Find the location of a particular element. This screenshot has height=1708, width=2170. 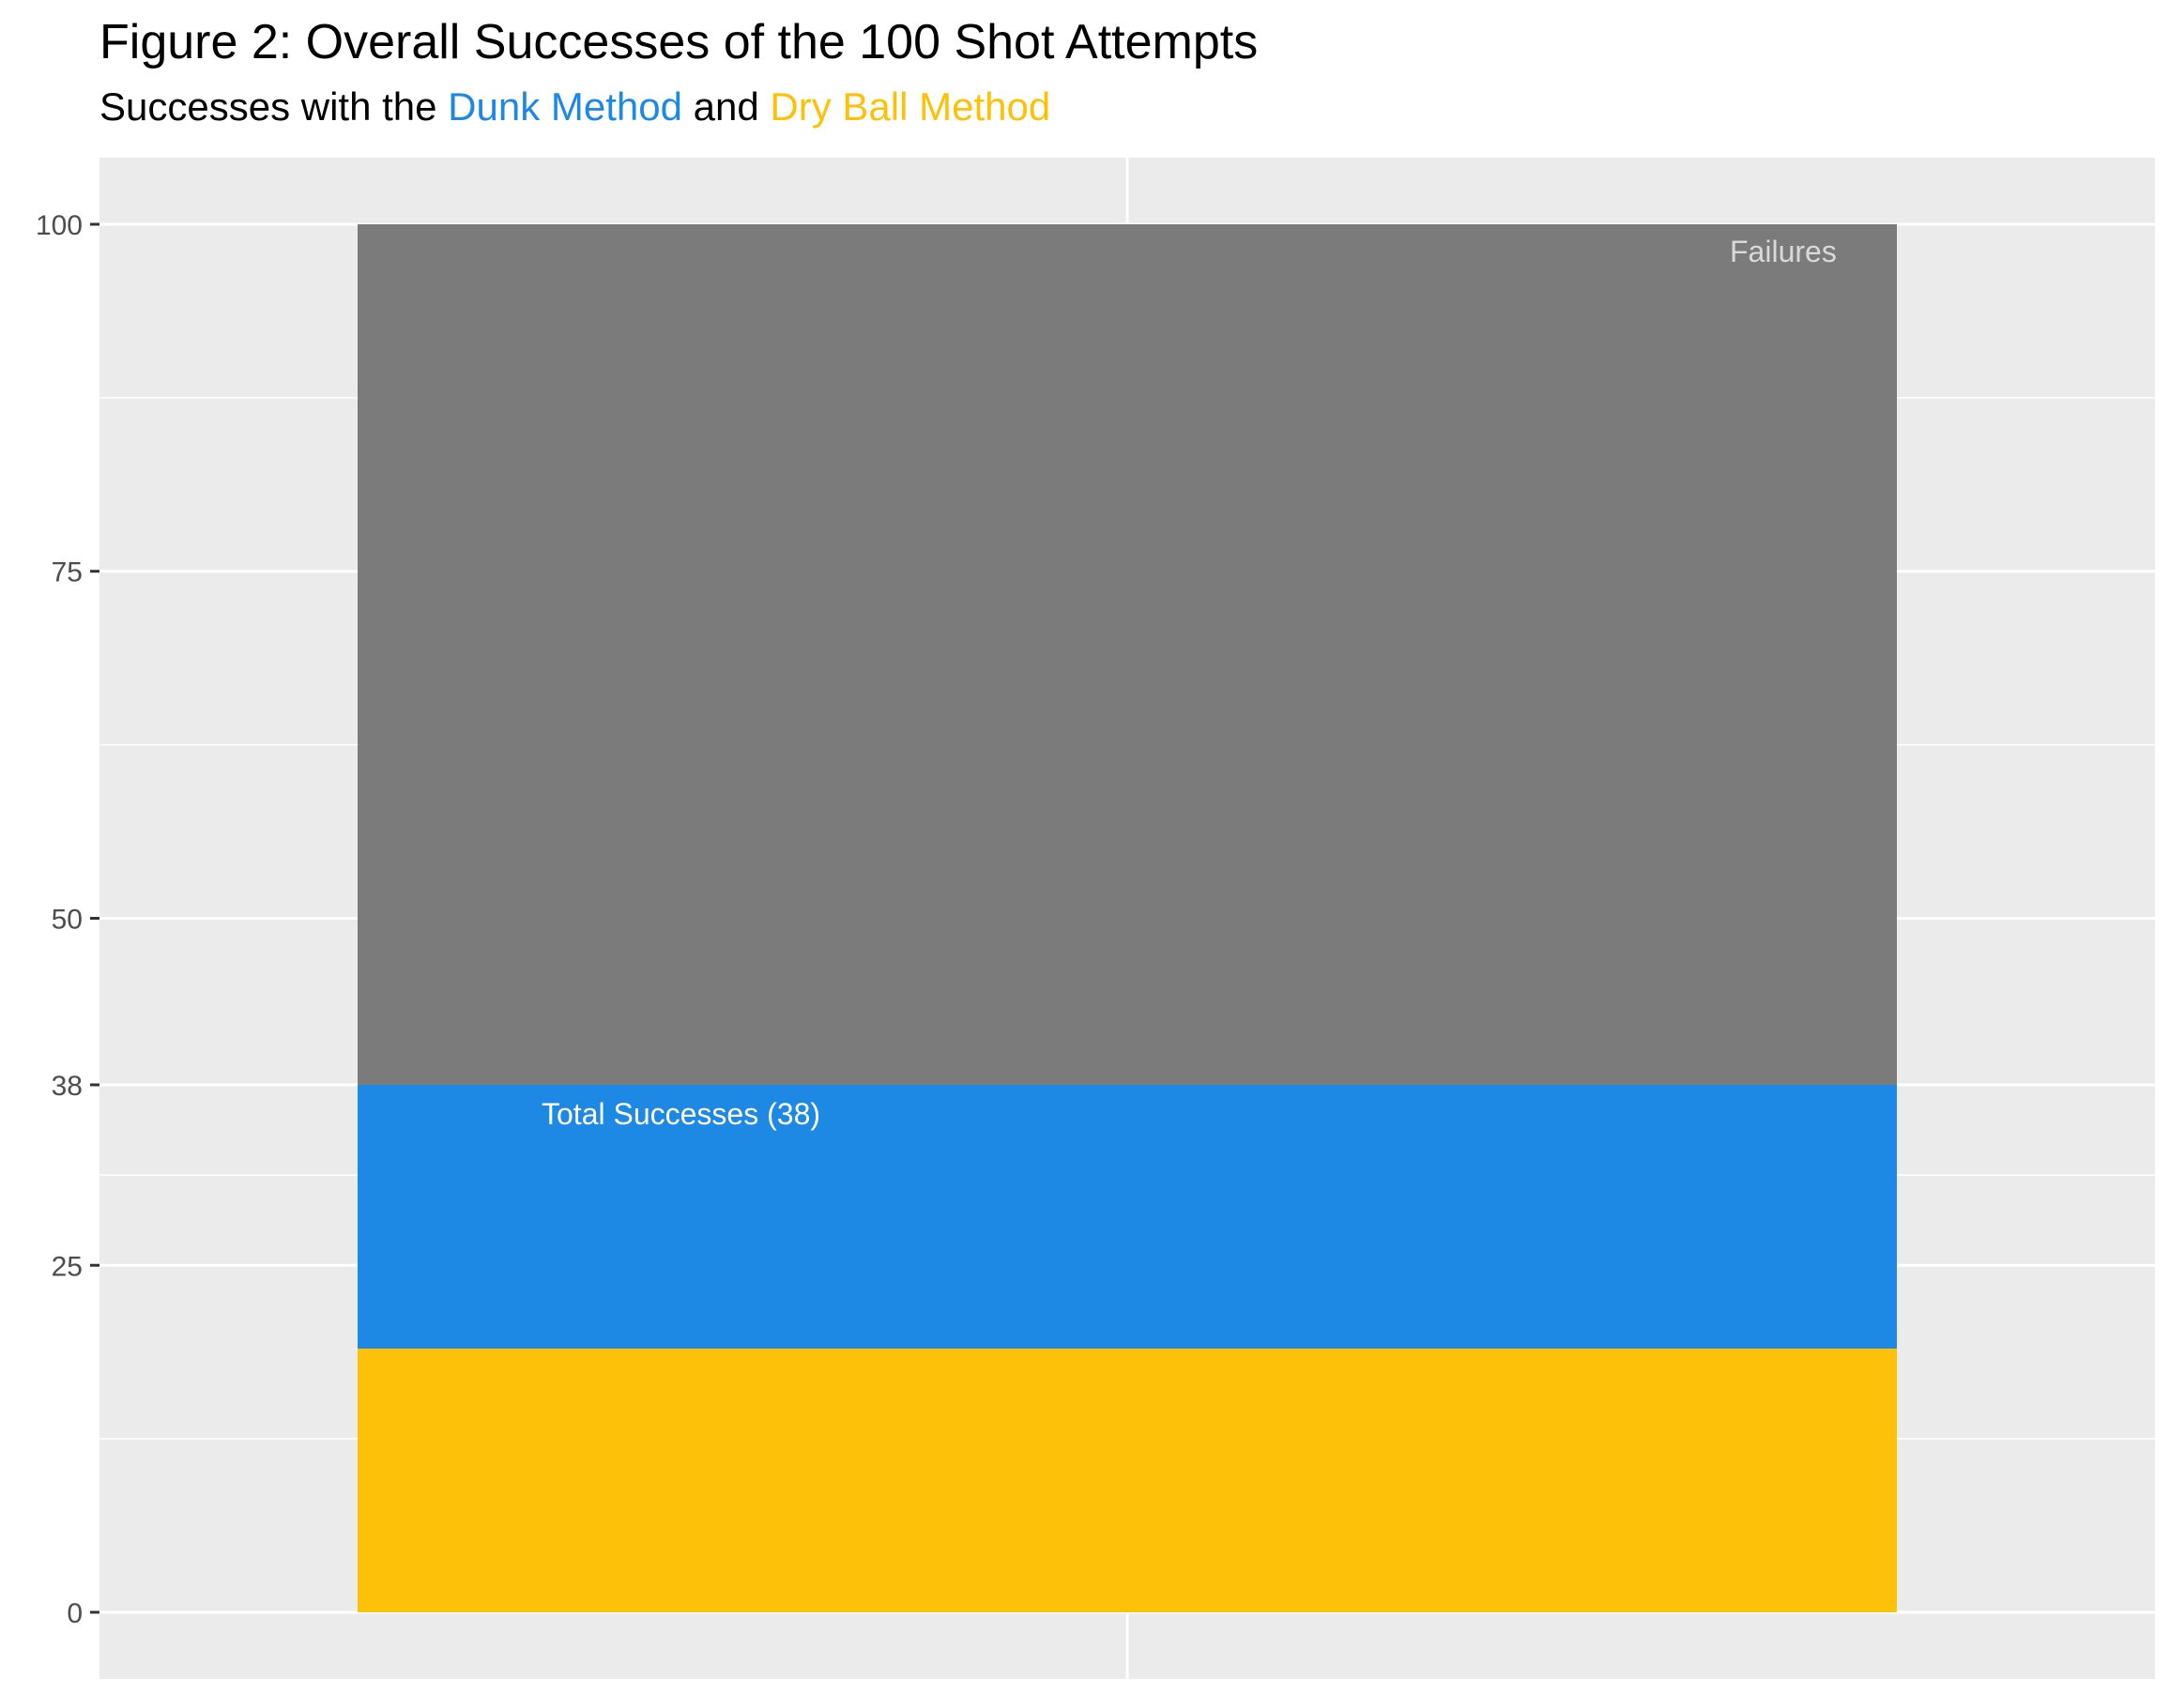

failures-label: Failures is located at coordinates (1783, 252).